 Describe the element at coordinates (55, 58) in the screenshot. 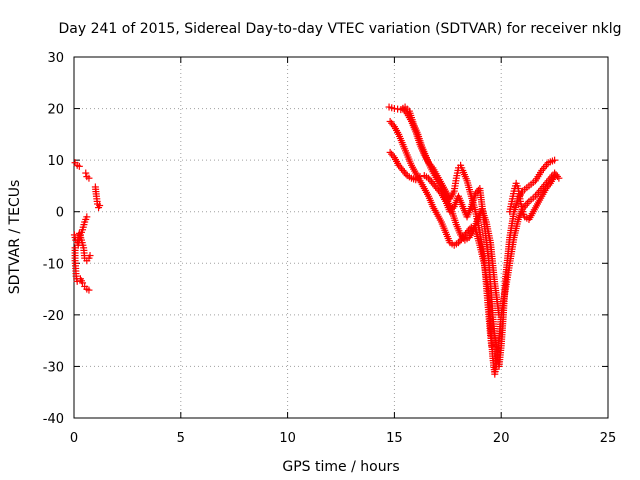

I see `y-tick-label: 30` at that location.